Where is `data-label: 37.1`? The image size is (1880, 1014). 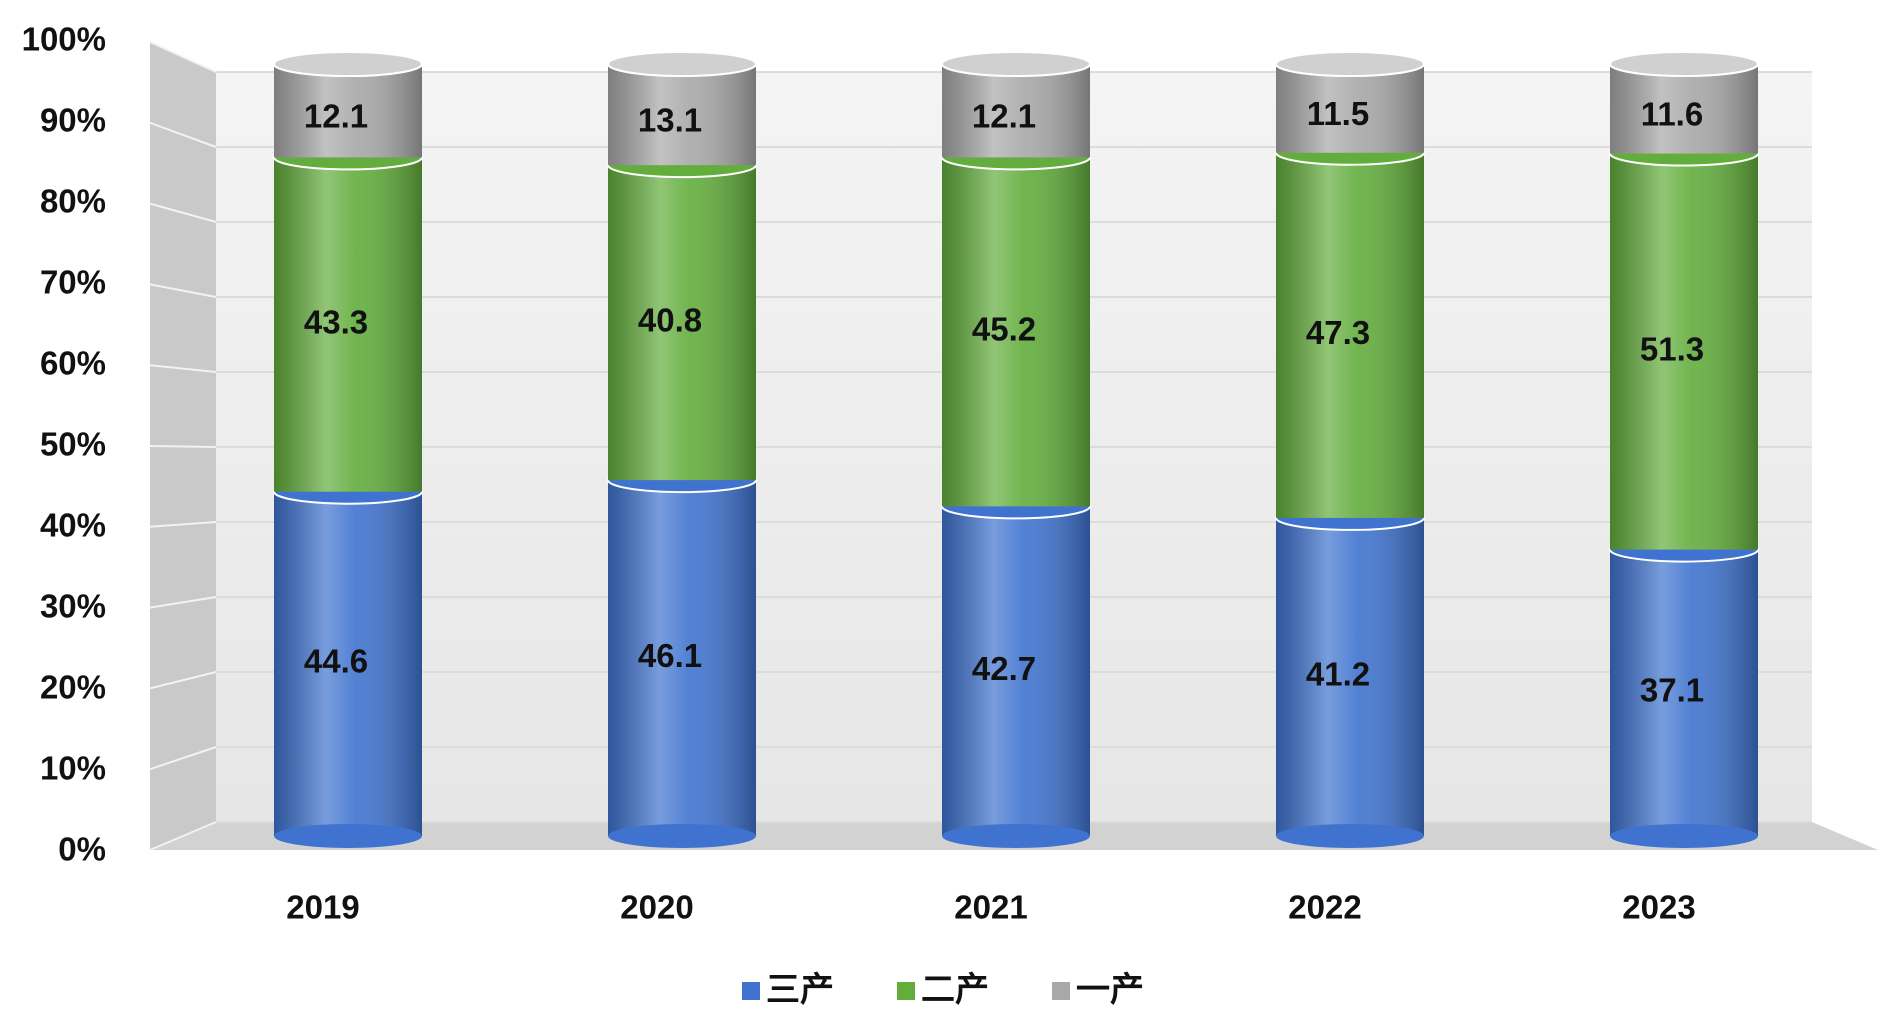 data-label: 37.1 is located at coordinates (1672, 690).